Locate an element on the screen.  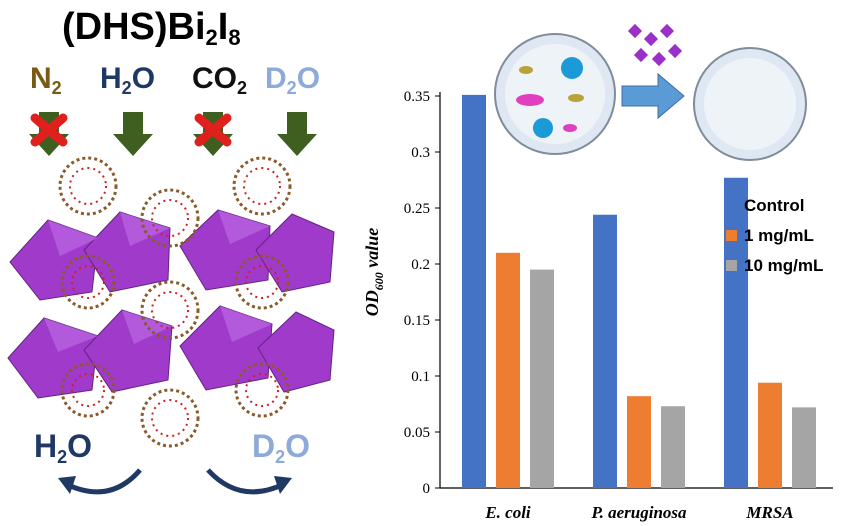
y-axis-label: OD600 value is located at coordinates (374, 272).